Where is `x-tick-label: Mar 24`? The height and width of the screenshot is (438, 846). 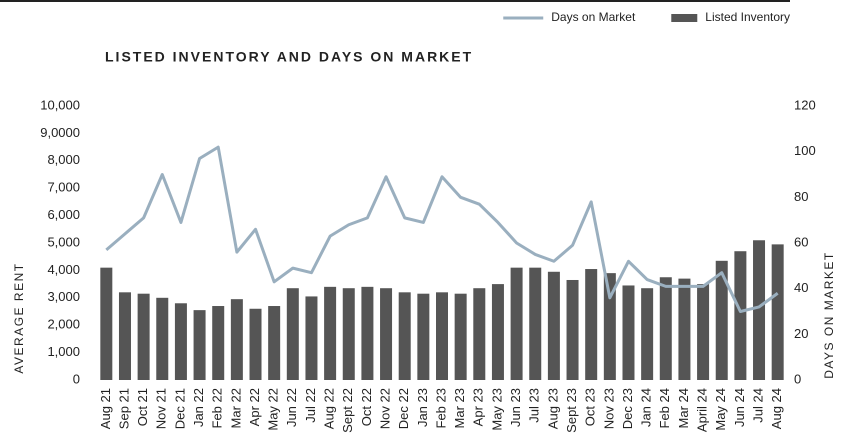
x-tick-label: Mar 24 is located at coordinates (683, 408).